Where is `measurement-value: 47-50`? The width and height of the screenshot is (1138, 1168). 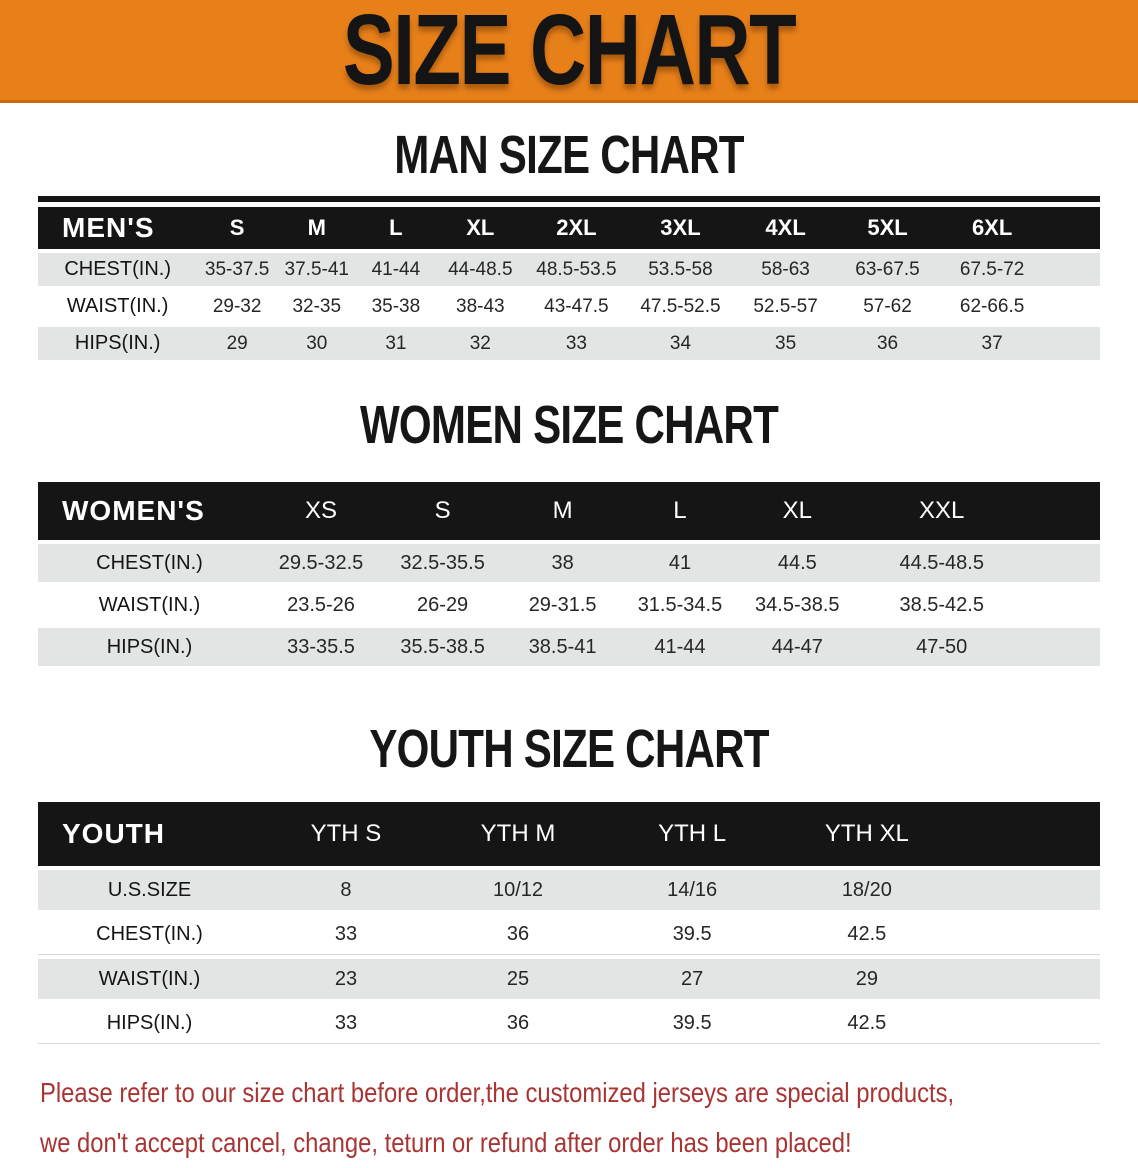
measurement-value: 47-50 is located at coordinates (941, 647).